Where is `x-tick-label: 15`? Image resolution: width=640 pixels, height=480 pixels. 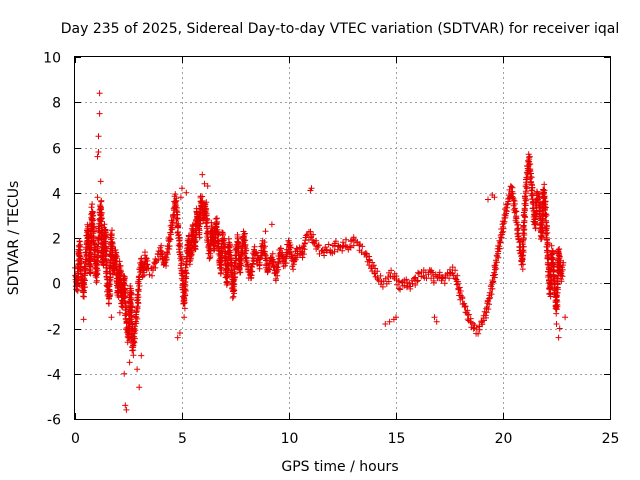 x-tick-label: 15 is located at coordinates (397, 439).